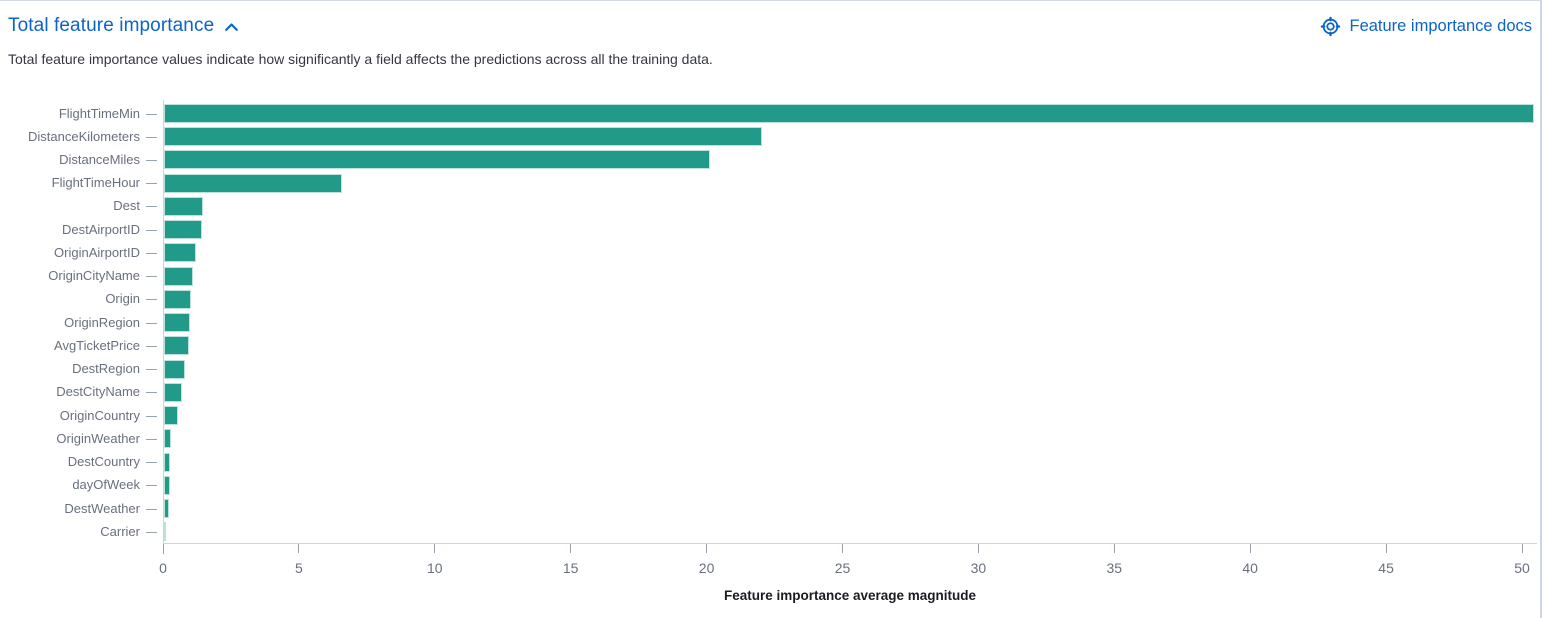  What do you see at coordinates (1250, 568) in the screenshot?
I see `x-axis-tick-label: 40` at bounding box center [1250, 568].